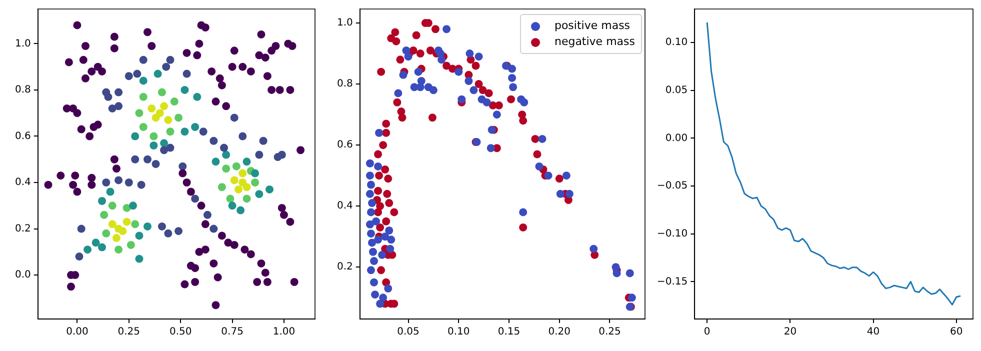 Image resolution: width=981 pixels, height=351 pixels. Describe the element at coordinates (22, 182) in the screenshot. I see `y-tick-label: 0.4` at that location.